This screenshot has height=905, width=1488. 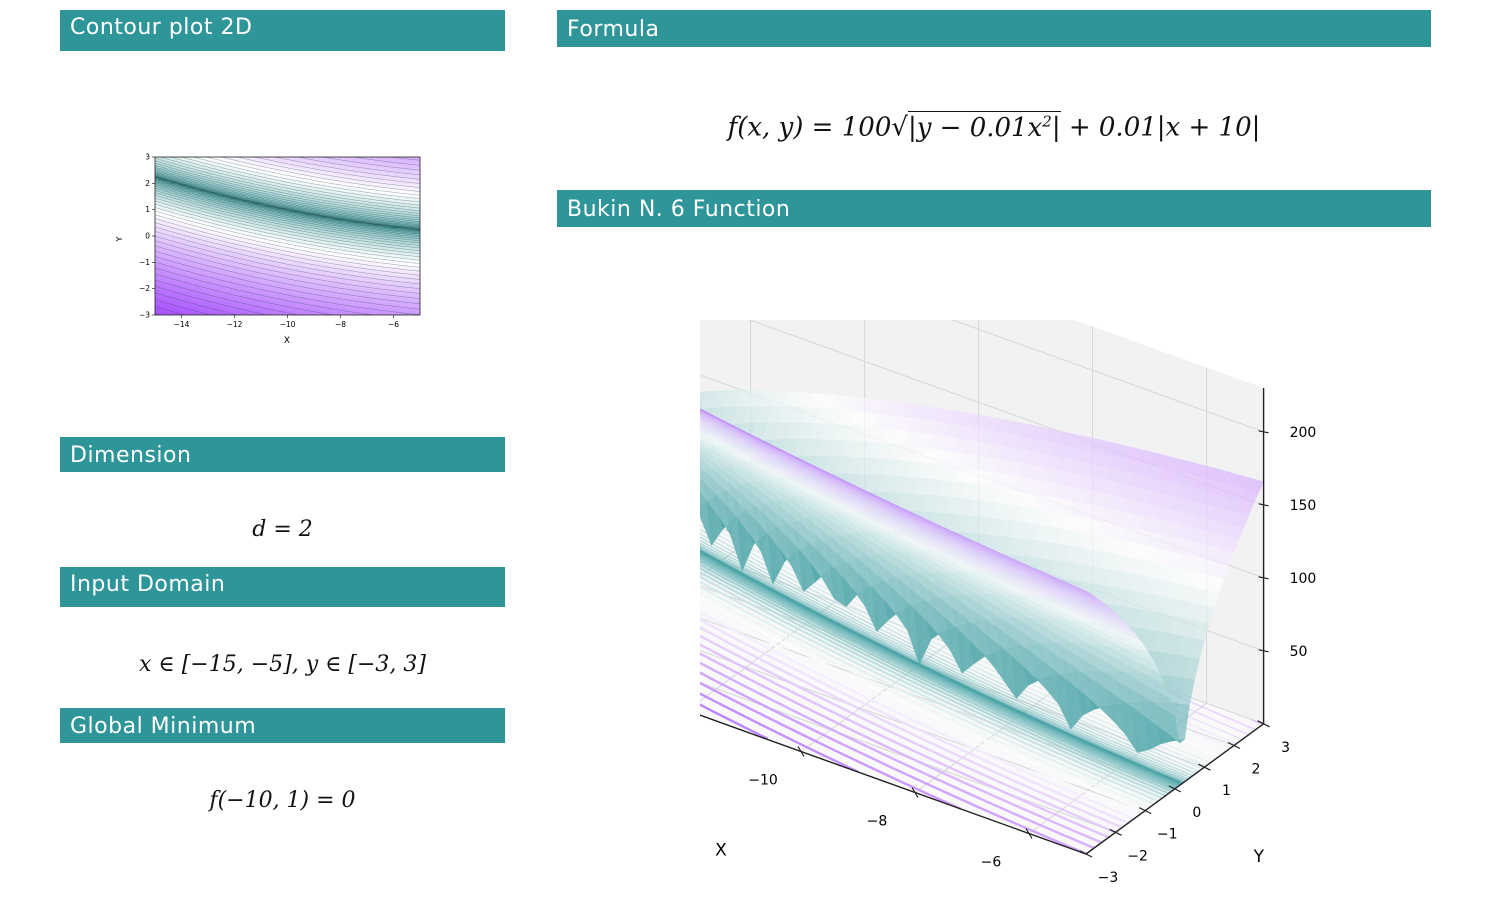 What do you see at coordinates (287, 341) in the screenshot?
I see `contour-x-axis-label: X` at bounding box center [287, 341].